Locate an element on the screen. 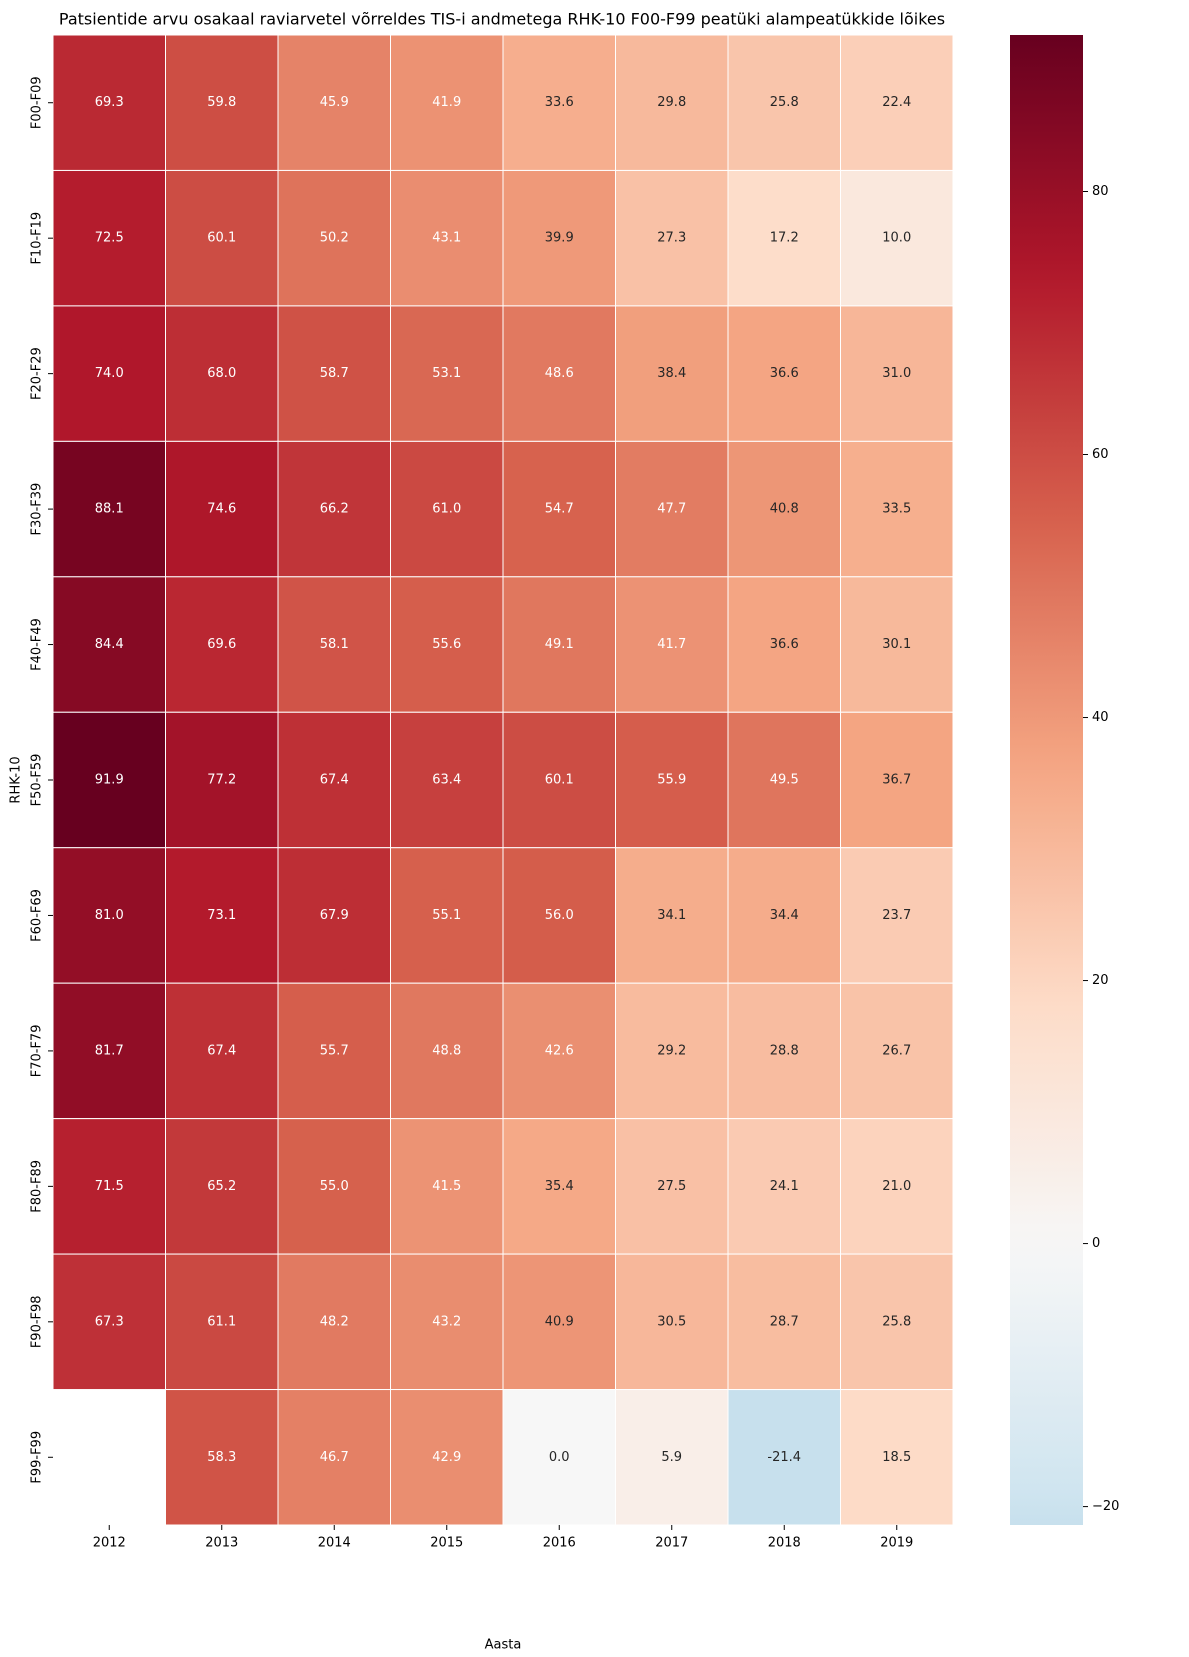 The height and width of the screenshot is (1657, 1189). cell-label: 65.2 is located at coordinates (221, 1186).